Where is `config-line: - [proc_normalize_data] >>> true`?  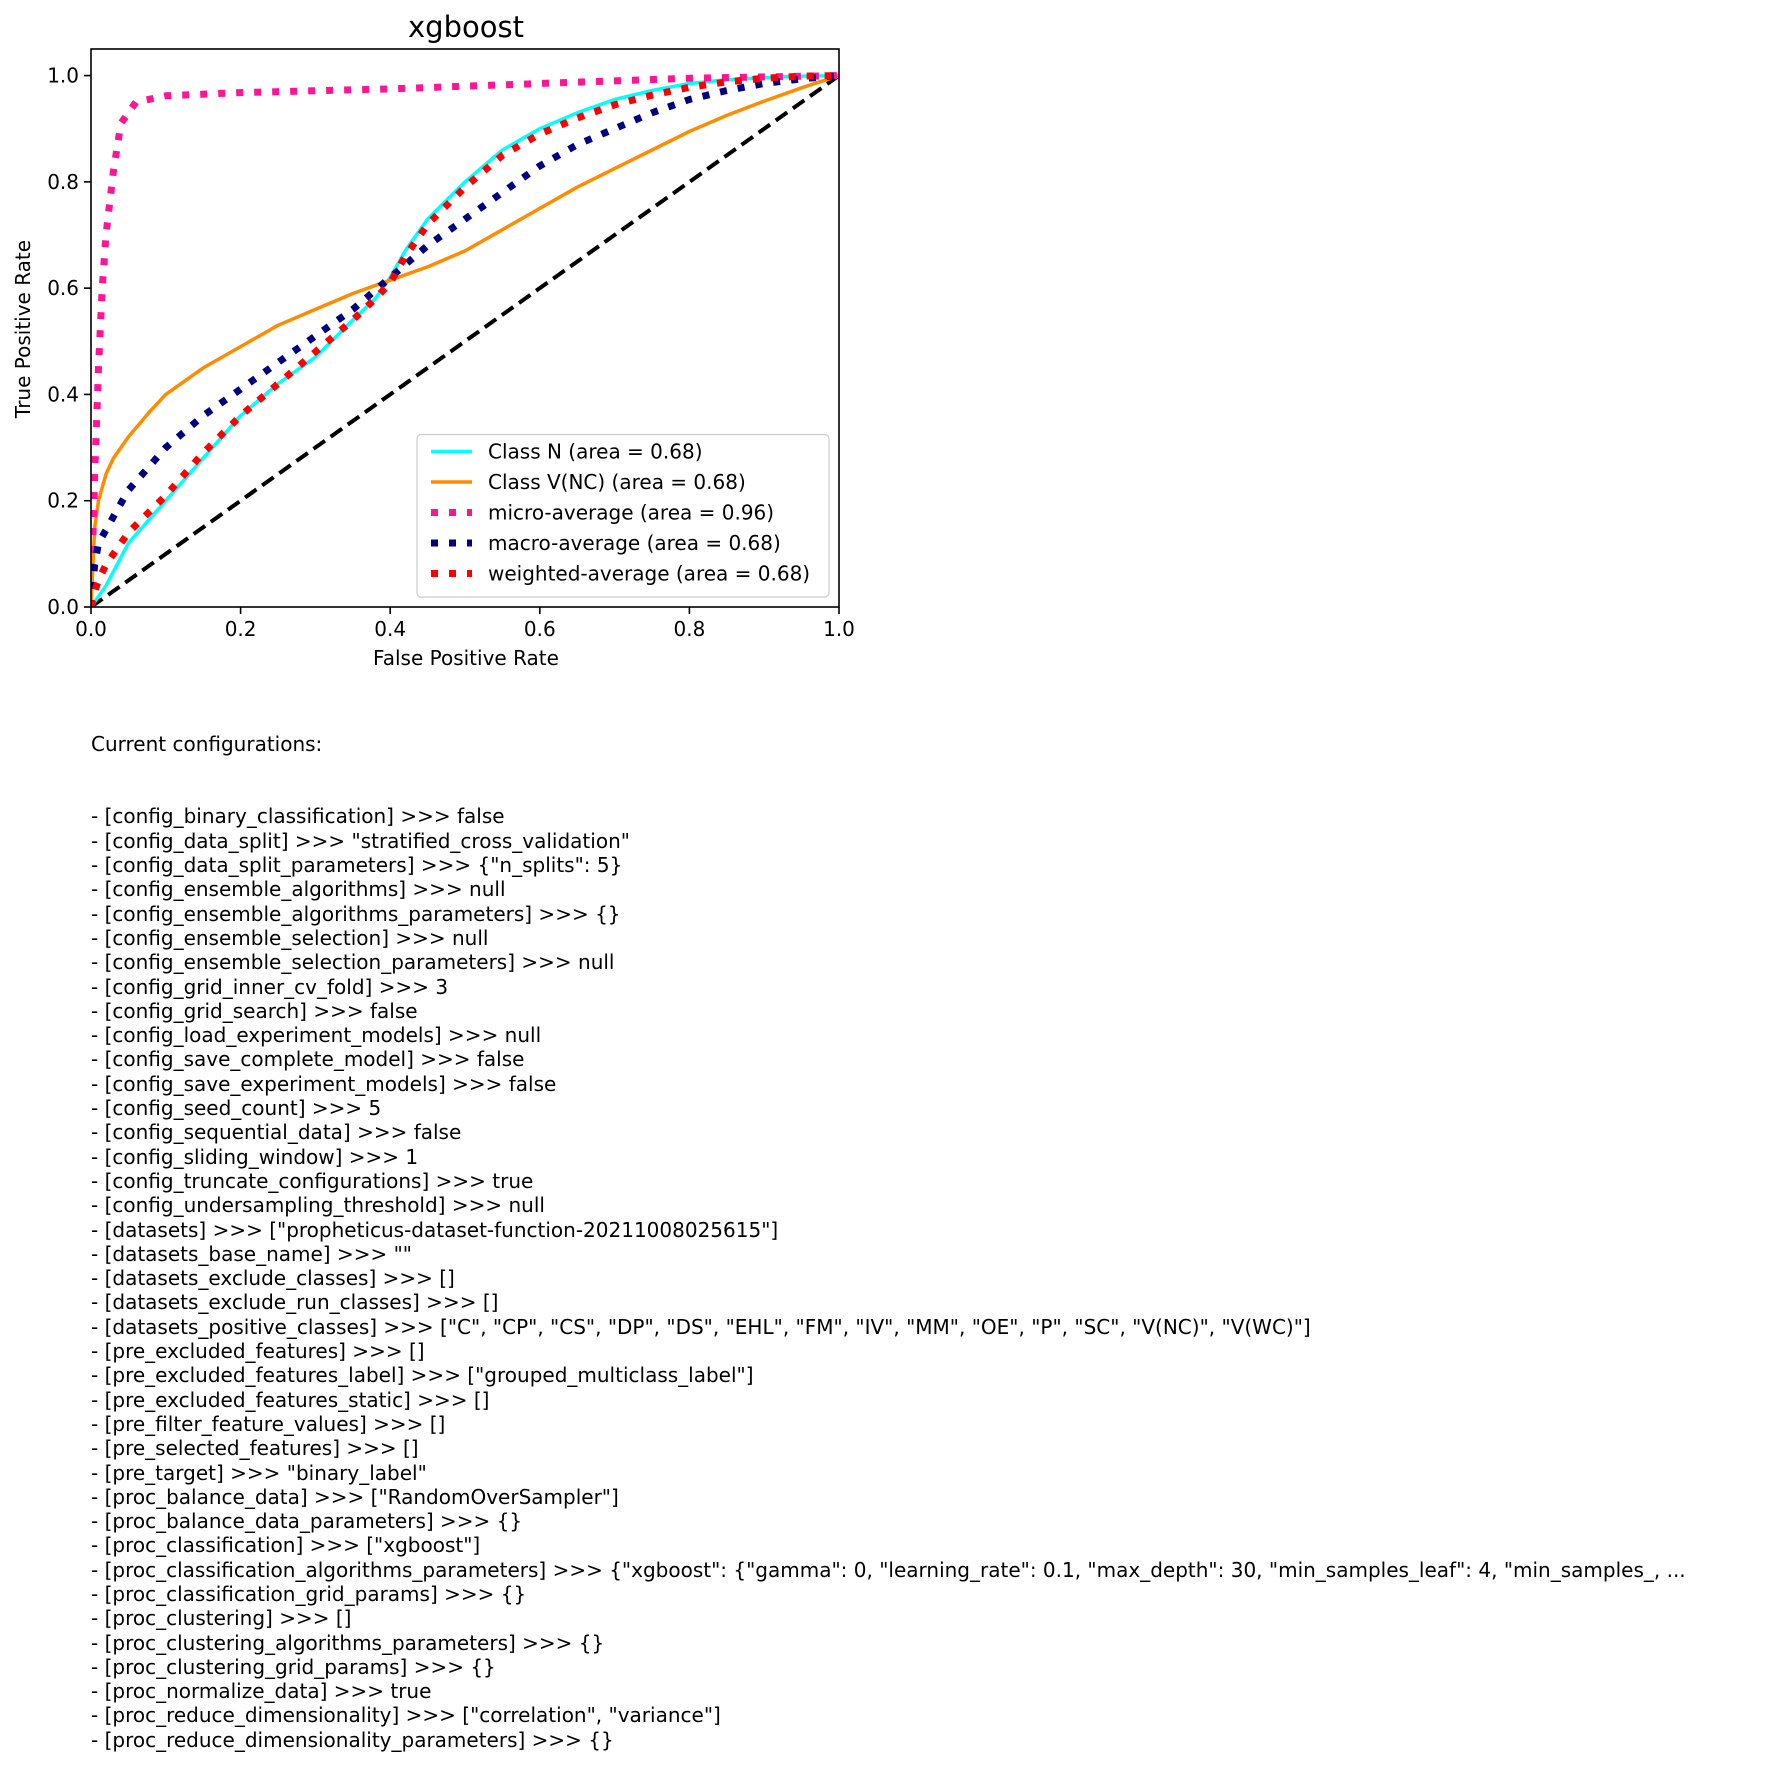 config-line: - [proc_normalize_data] >>> true is located at coordinates (261, 1691).